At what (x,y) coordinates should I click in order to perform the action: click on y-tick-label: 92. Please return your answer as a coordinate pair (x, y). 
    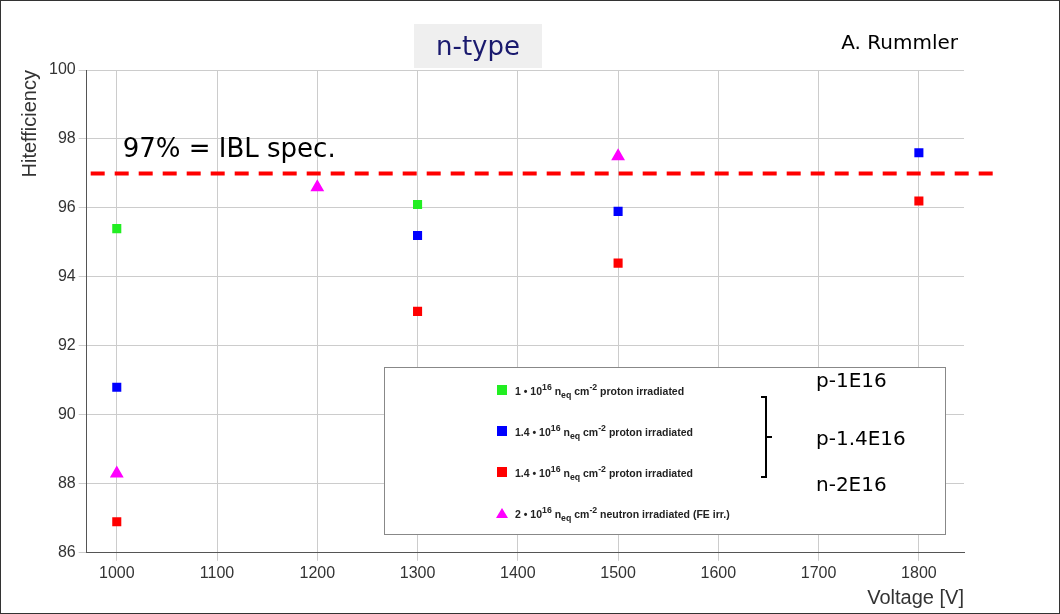
    Looking at the image, I should click on (66, 345).